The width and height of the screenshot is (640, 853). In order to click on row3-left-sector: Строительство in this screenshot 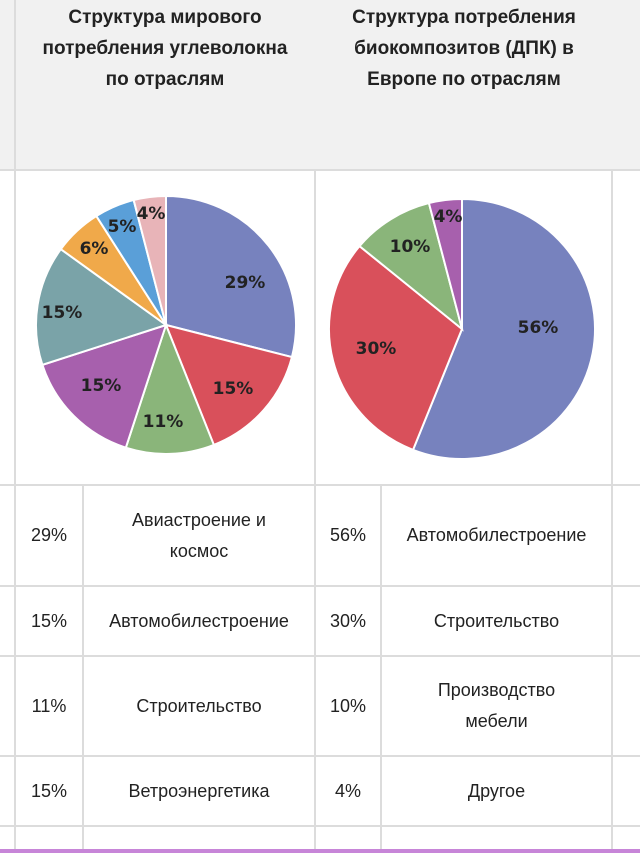, I will do `click(199, 705)`.